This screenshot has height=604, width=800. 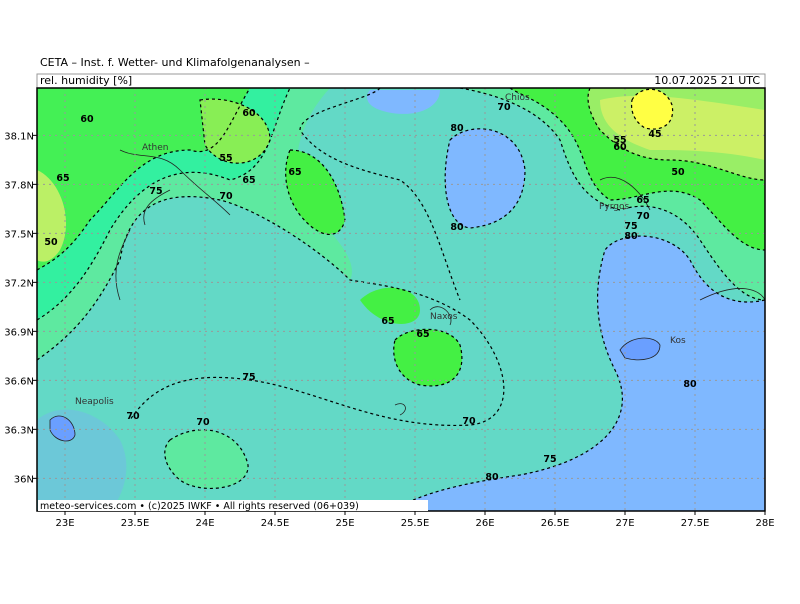 I want to click on lat-tick-label: 36.6N, so click(x=19, y=381).